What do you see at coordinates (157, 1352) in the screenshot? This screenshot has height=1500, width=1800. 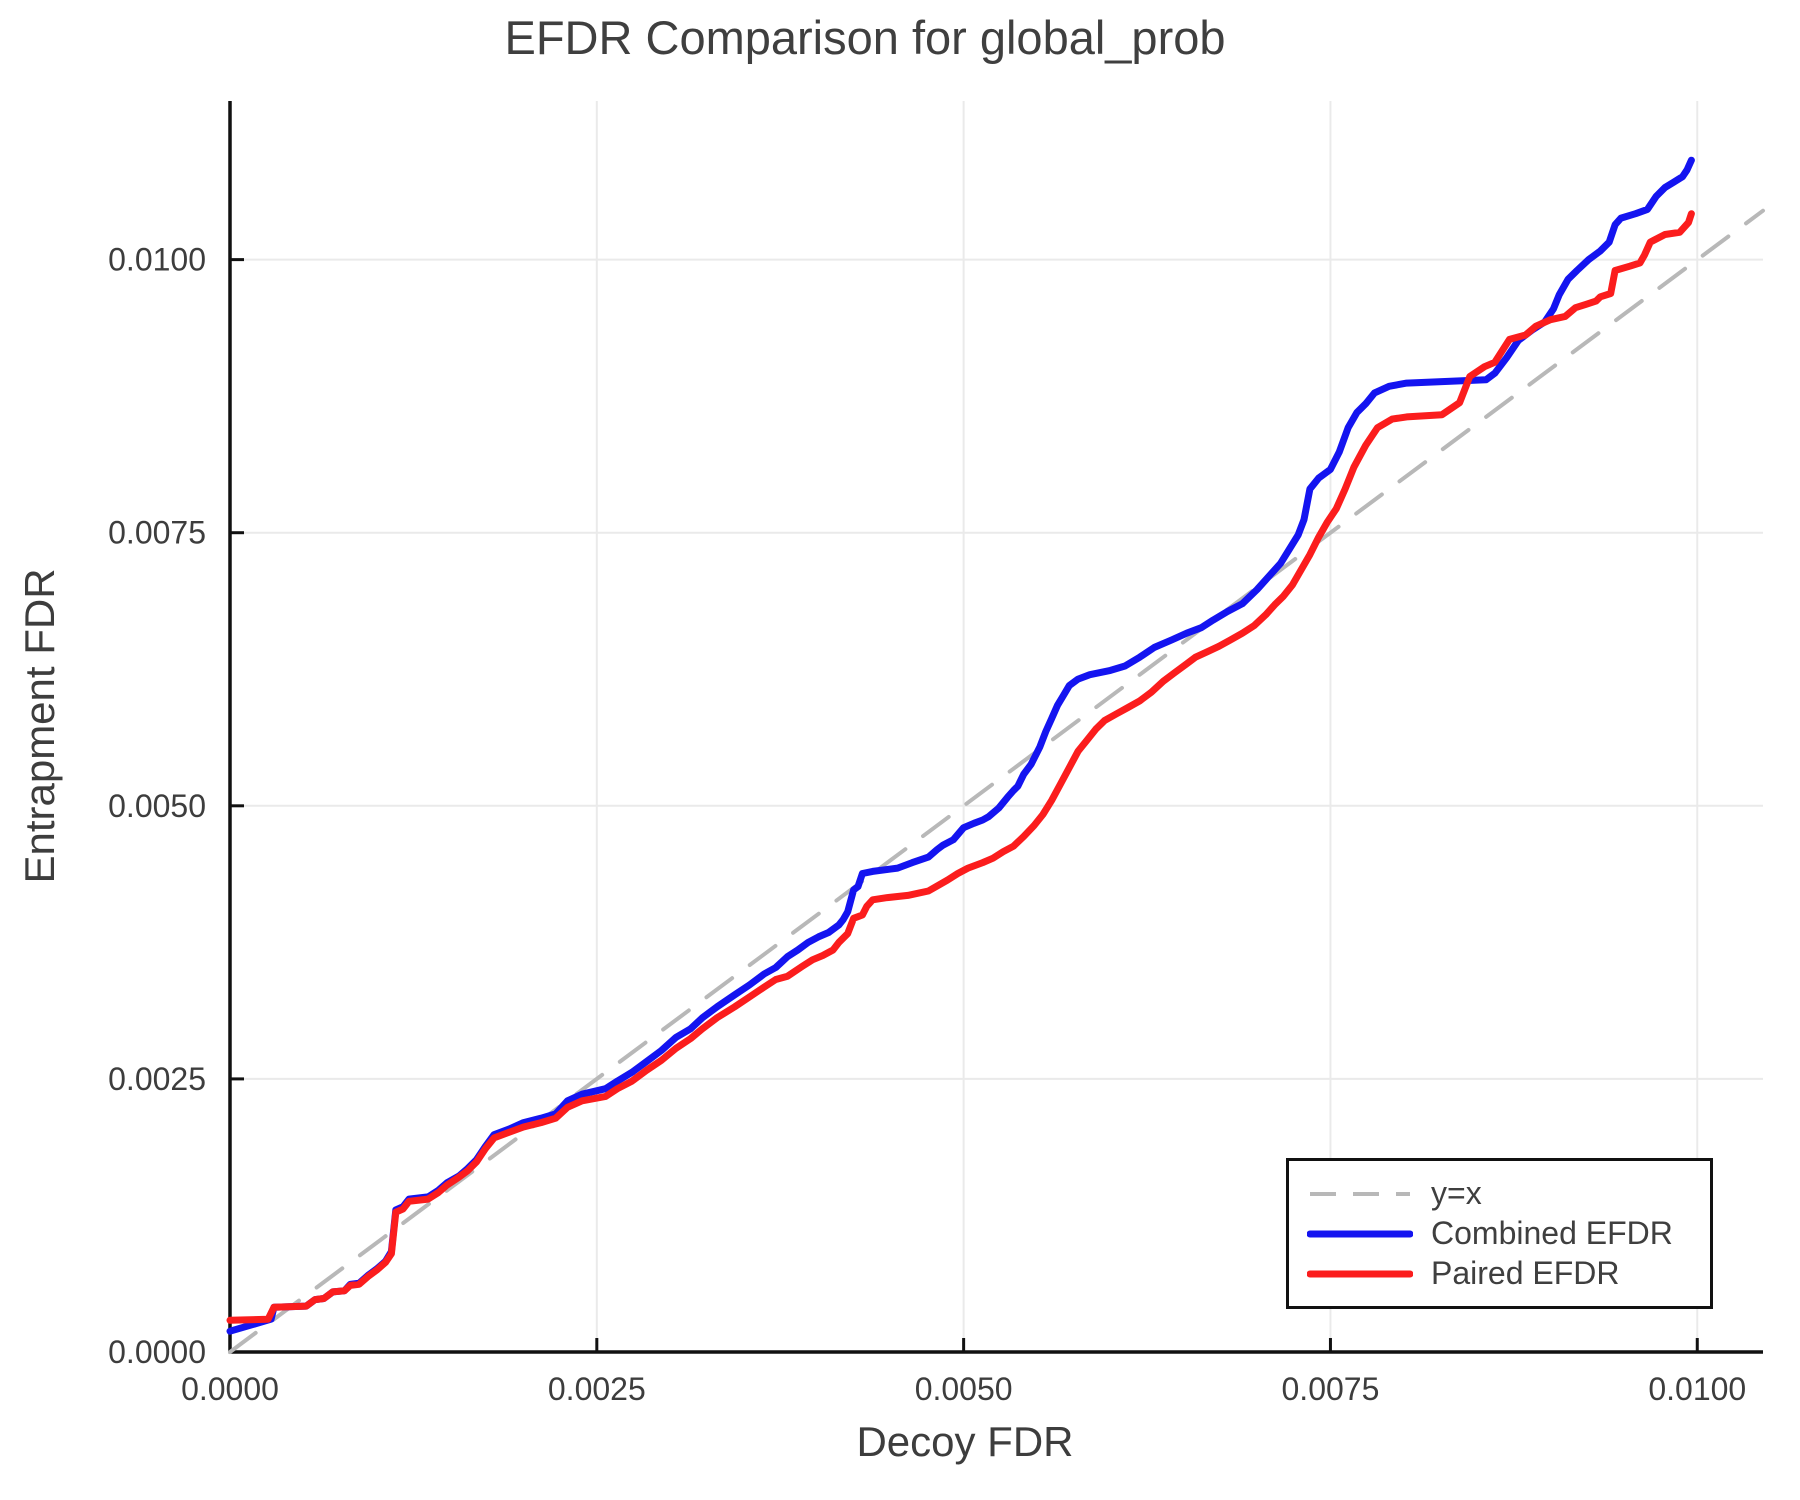 I see `y-tick-label: 0.0000` at bounding box center [157, 1352].